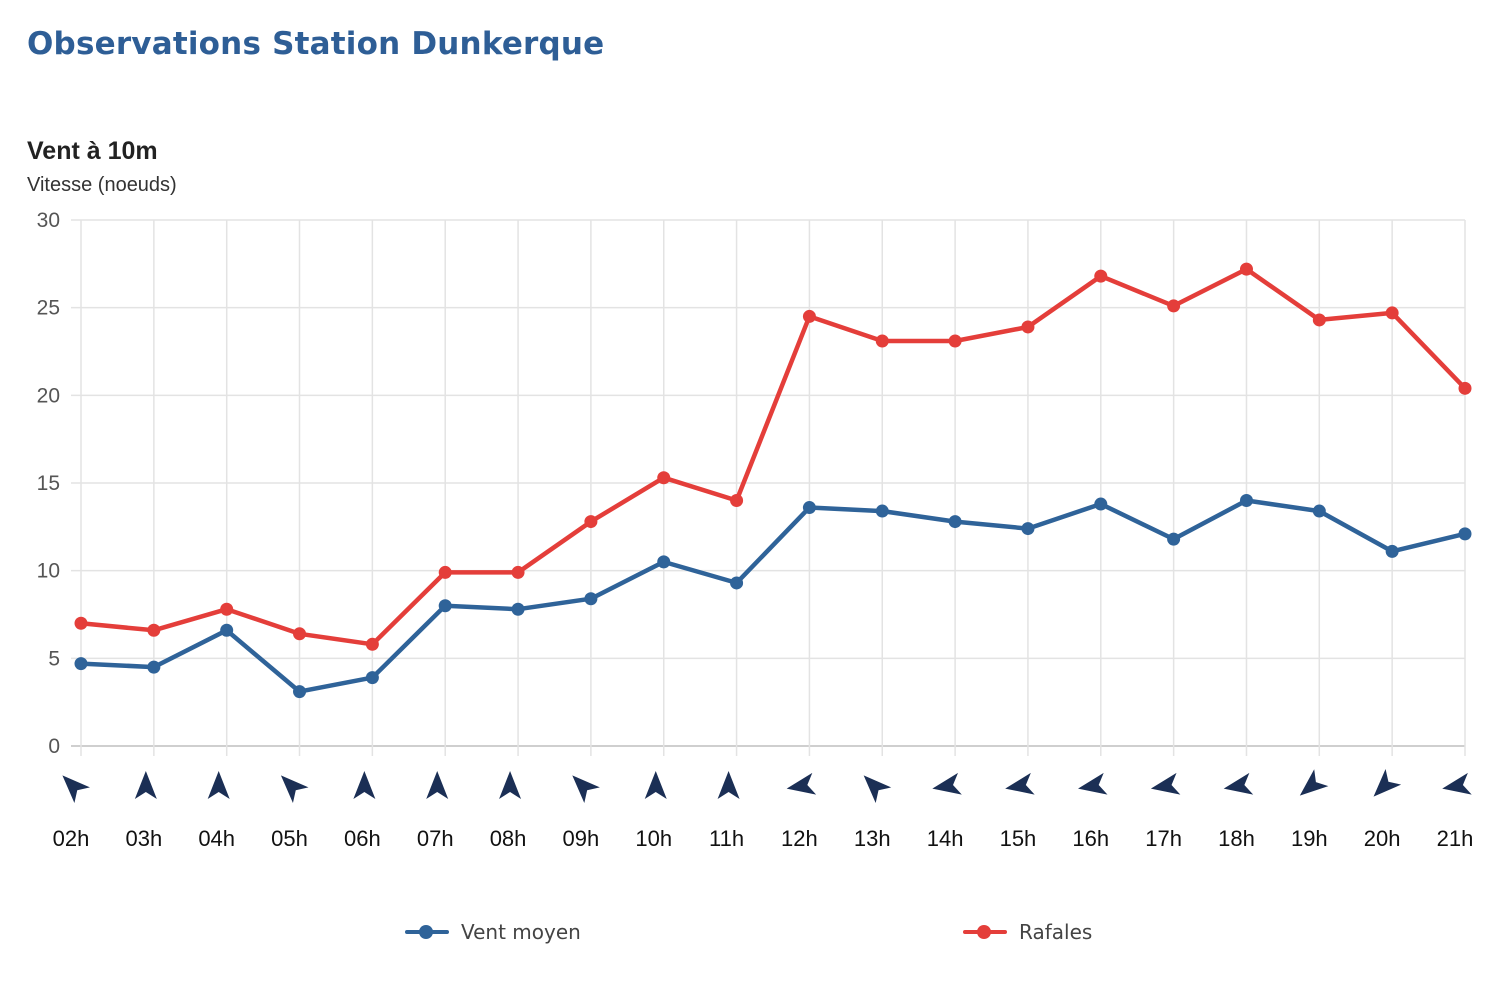 This screenshot has height=982, width=1506. Describe the element at coordinates (71, 838) in the screenshot. I see `x-tick-label: 02h` at that location.